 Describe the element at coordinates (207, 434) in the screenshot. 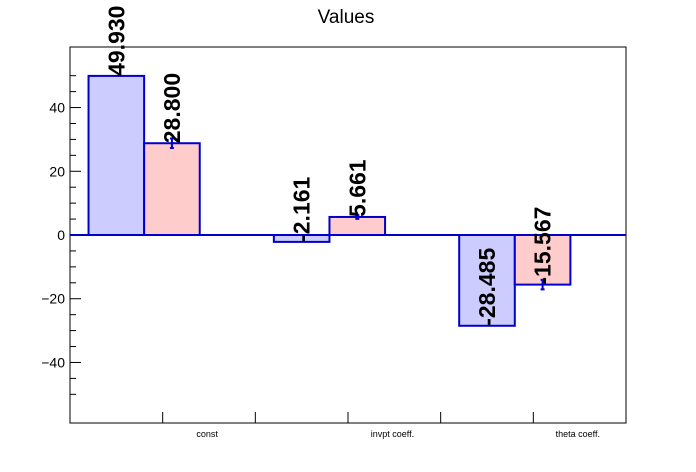

I see `x-tick-label: const` at that location.